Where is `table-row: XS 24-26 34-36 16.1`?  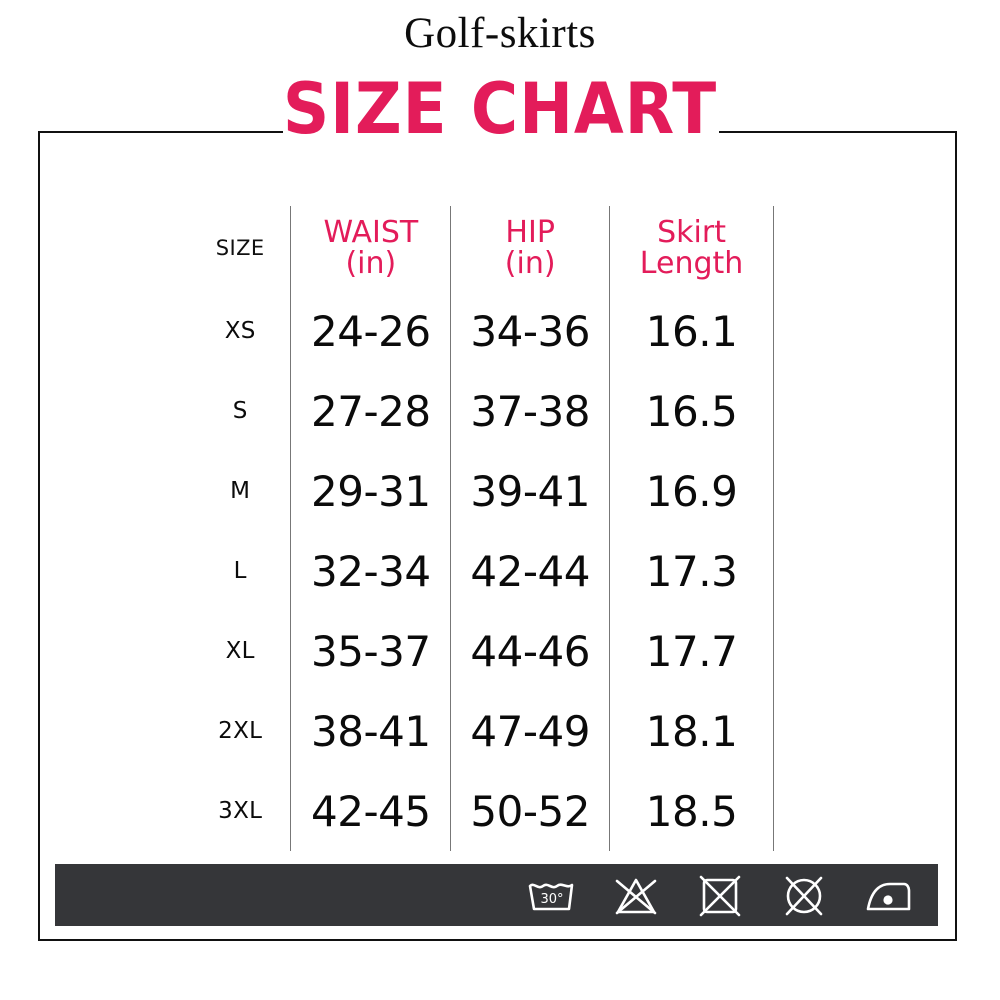 table-row: XS 24-26 34-36 16.1 is located at coordinates (482, 331).